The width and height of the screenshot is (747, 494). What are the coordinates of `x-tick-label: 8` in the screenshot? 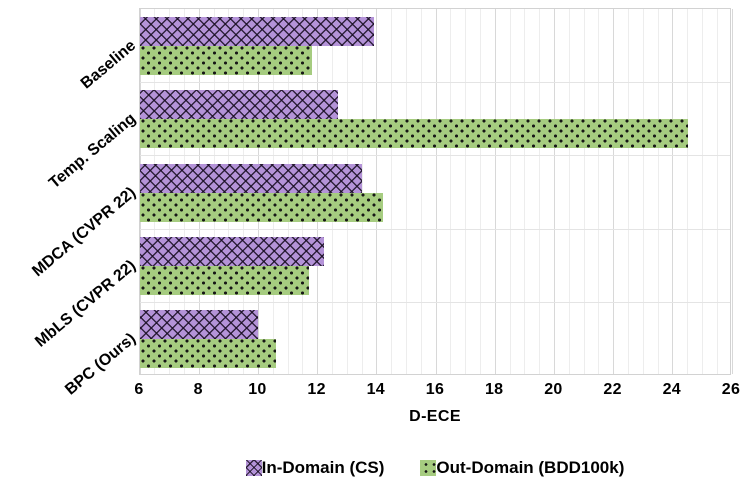 It's located at (198, 389).